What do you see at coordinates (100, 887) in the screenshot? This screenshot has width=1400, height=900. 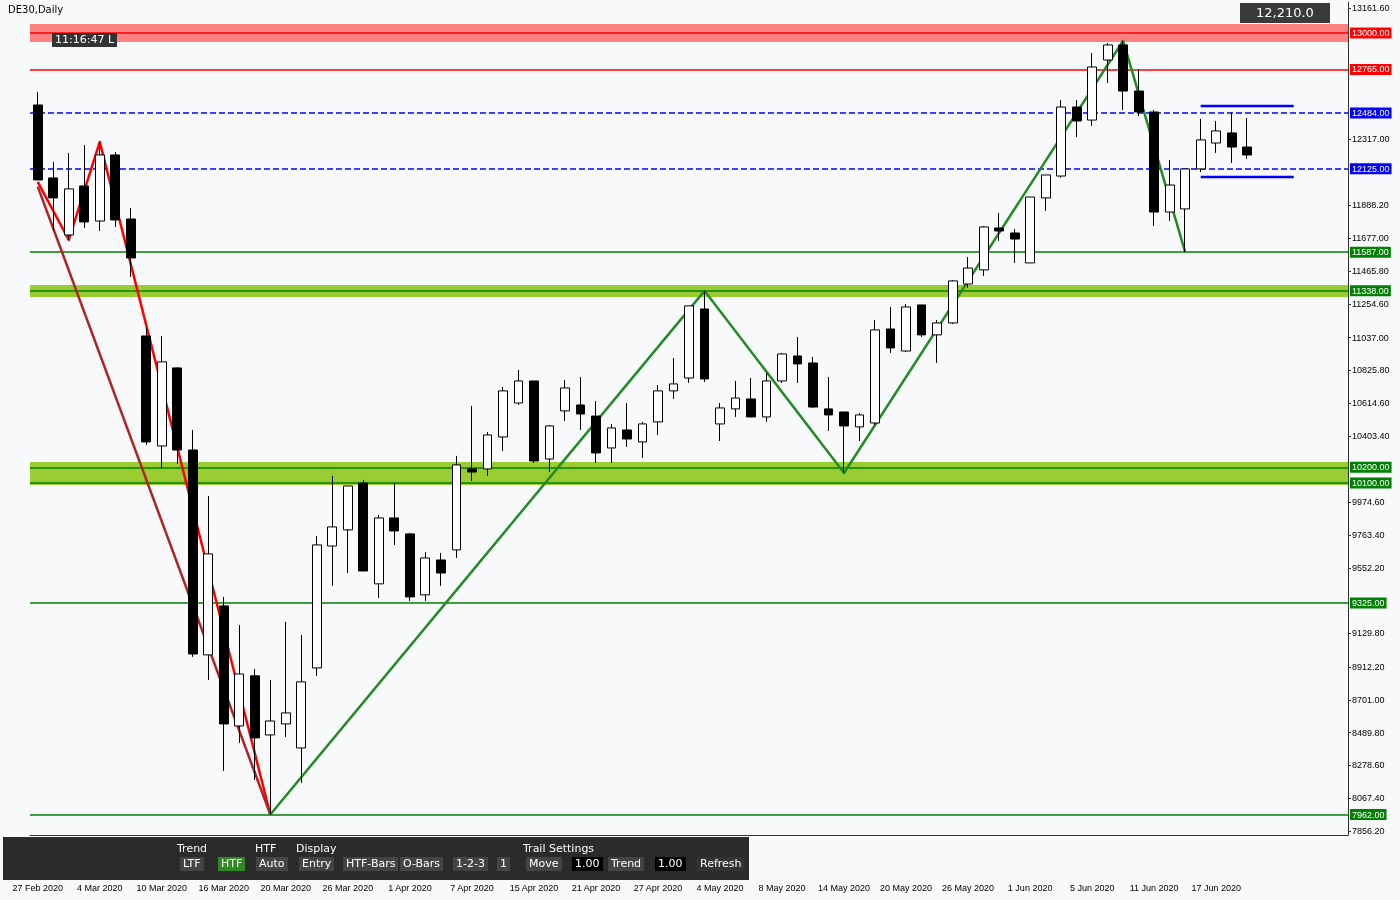 I see `x-tick-label: 4 Mar 2020` at bounding box center [100, 887].